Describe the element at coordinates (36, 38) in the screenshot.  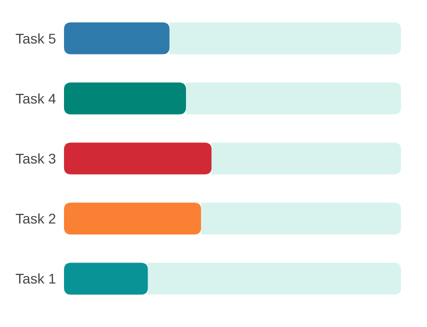
I see `y-tick-label: Task 5` at that location.